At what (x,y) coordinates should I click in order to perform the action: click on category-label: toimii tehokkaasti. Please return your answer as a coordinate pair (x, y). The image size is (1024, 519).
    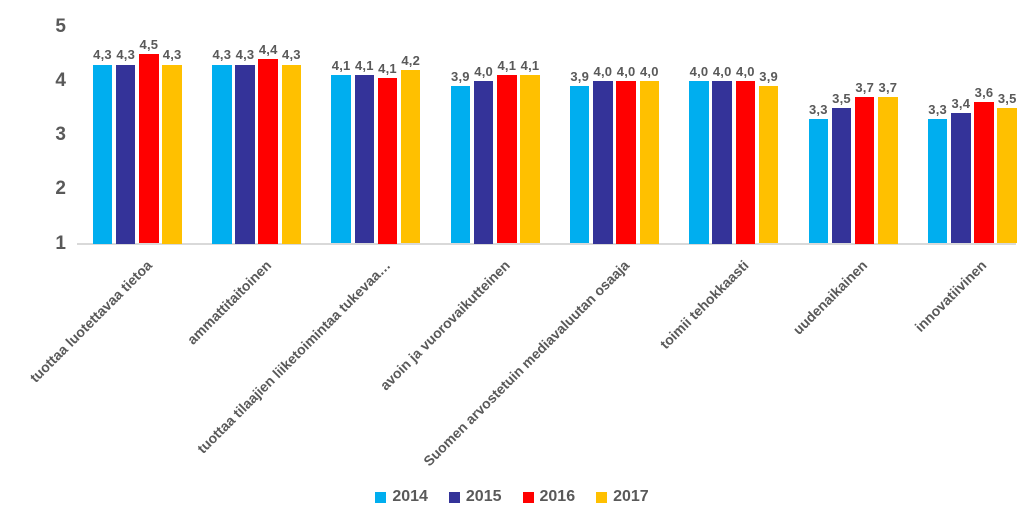
    Looking at the image, I should click on (704, 304).